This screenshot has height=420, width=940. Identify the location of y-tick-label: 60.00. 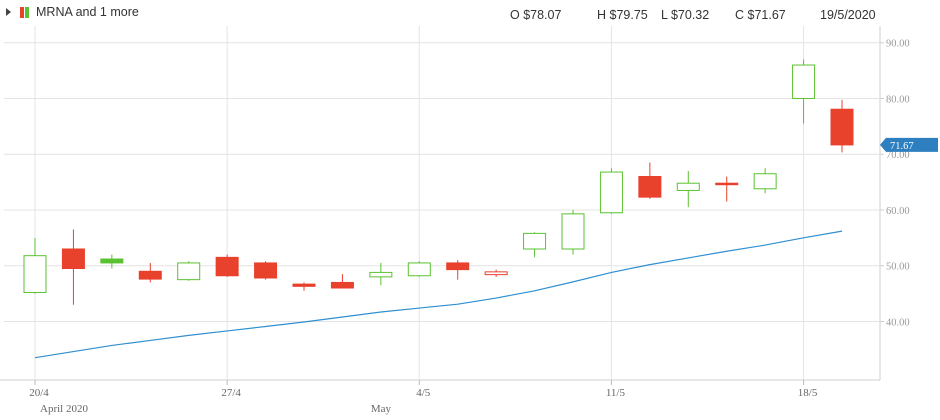
(898, 211).